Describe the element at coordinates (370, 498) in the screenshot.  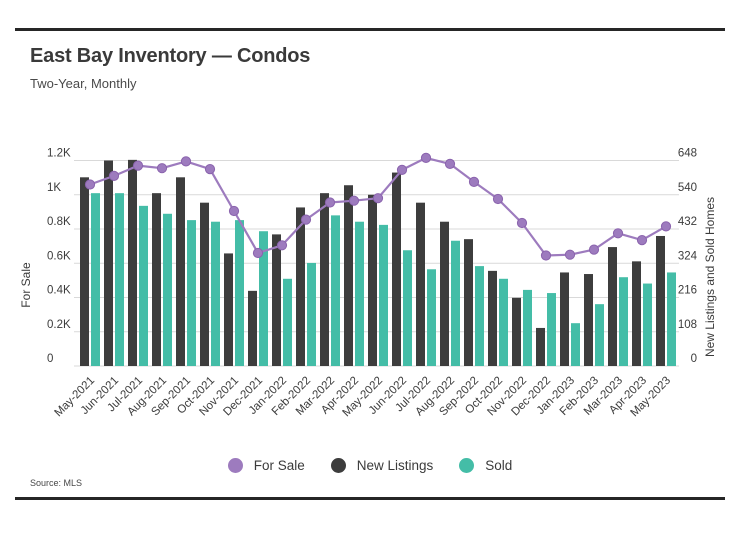
I see `bottom-divider` at that location.